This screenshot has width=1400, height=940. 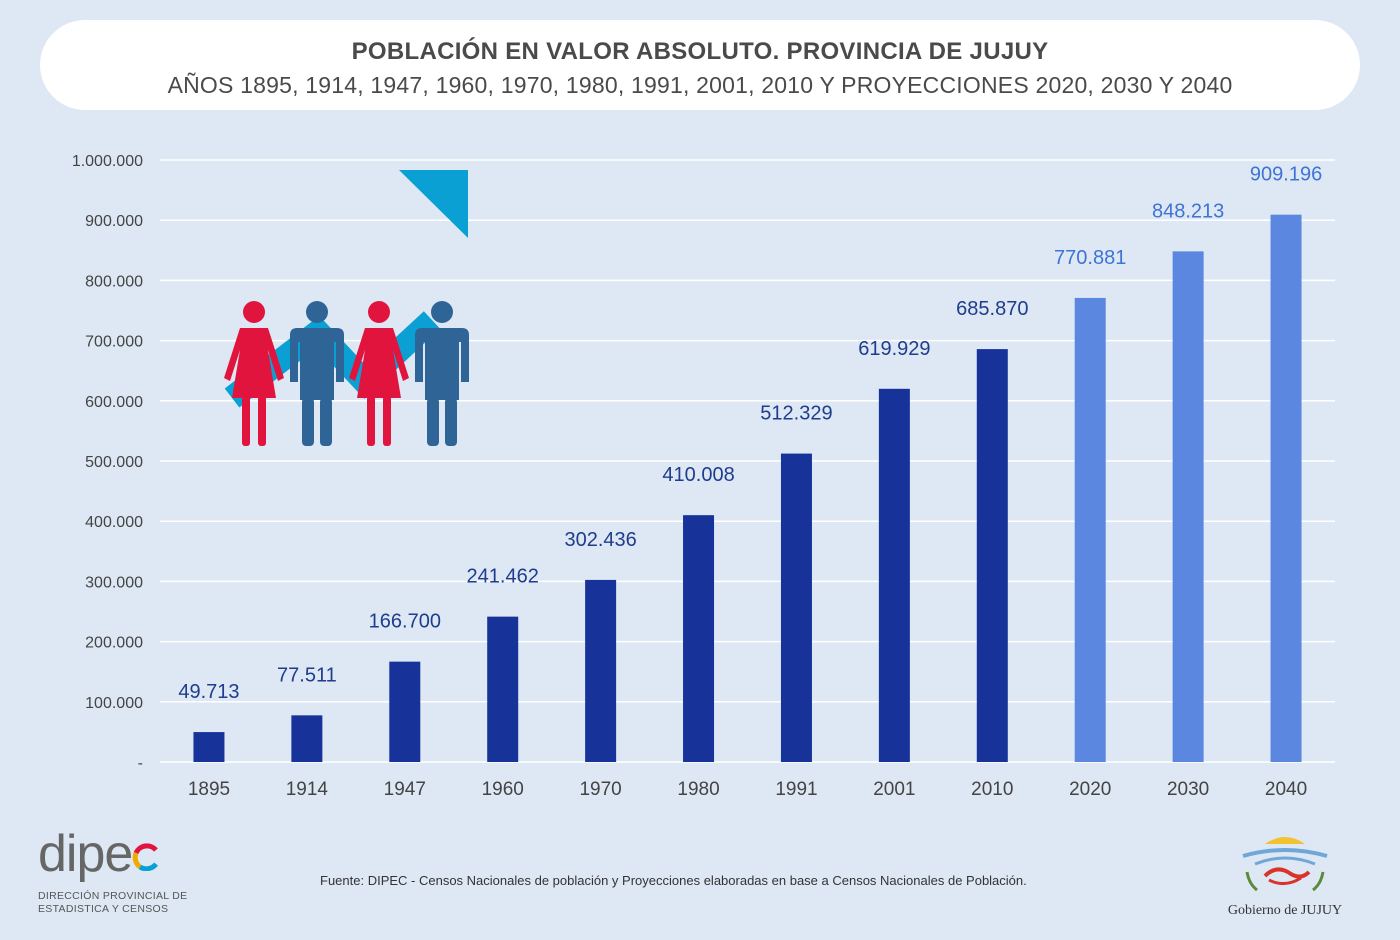 I want to click on y-tick-label: 1.000.000, so click(x=107, y=161).